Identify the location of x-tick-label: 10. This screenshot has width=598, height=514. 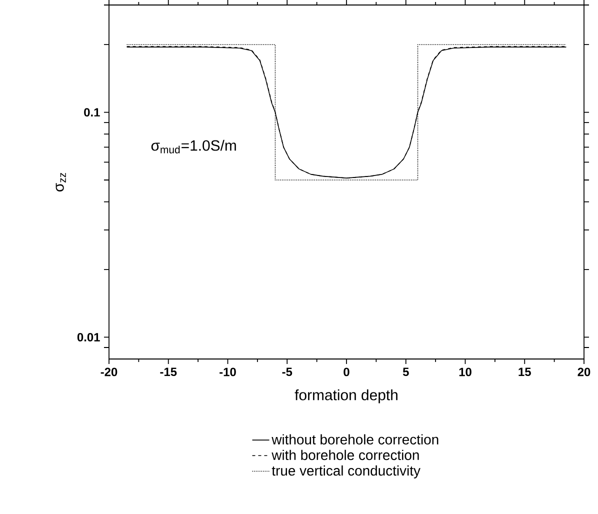
(465, 372).